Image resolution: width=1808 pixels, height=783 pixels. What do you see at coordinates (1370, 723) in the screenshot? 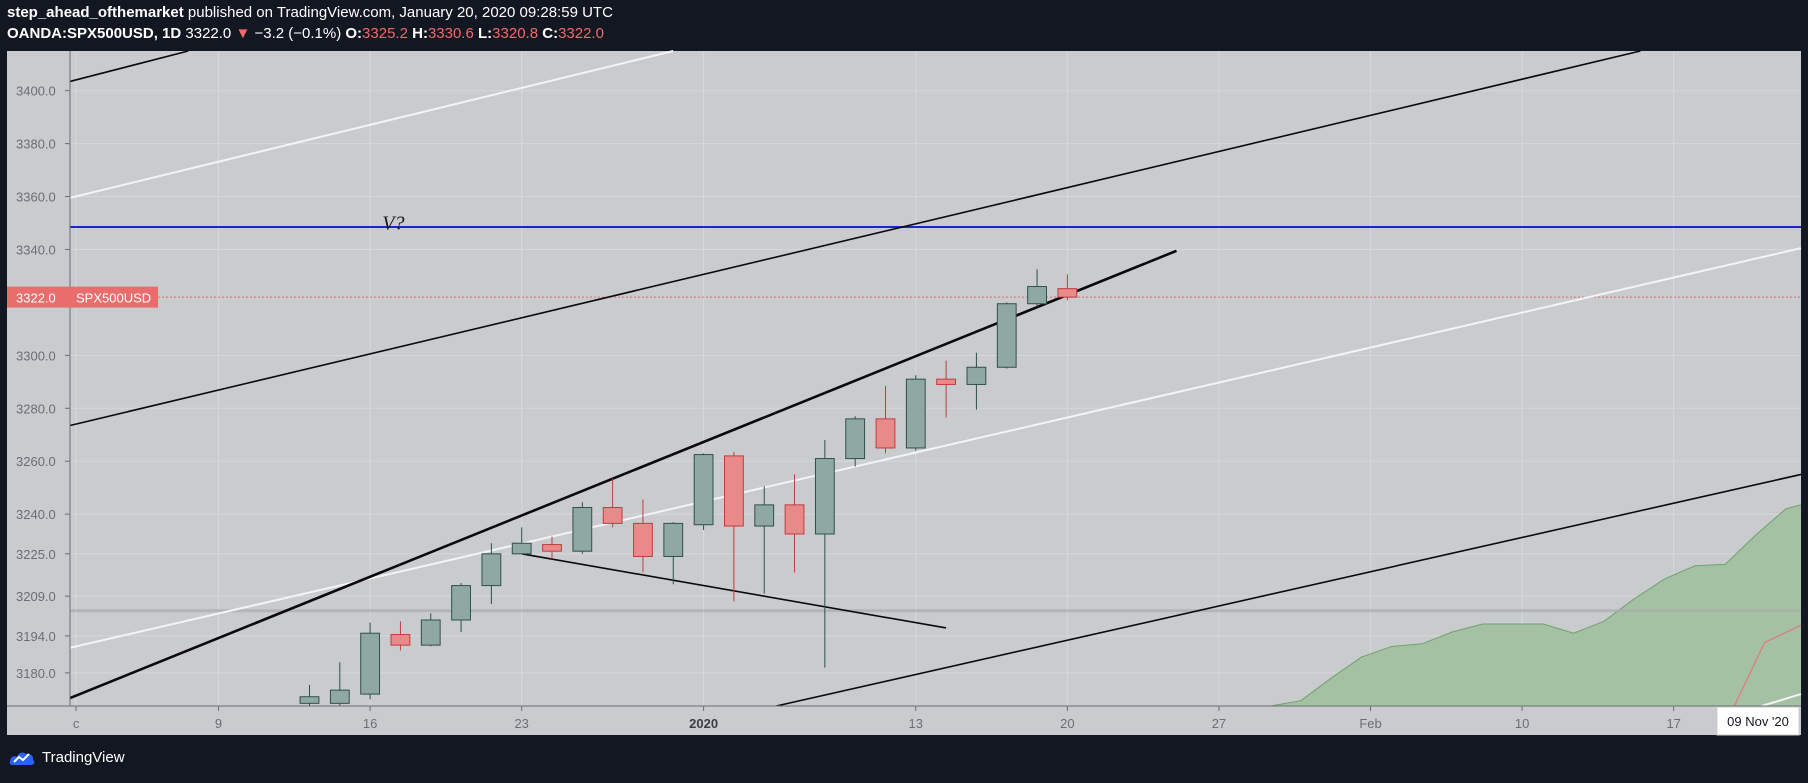
I see `x-tick-label: Feb` at bounding box center [1370, 723].